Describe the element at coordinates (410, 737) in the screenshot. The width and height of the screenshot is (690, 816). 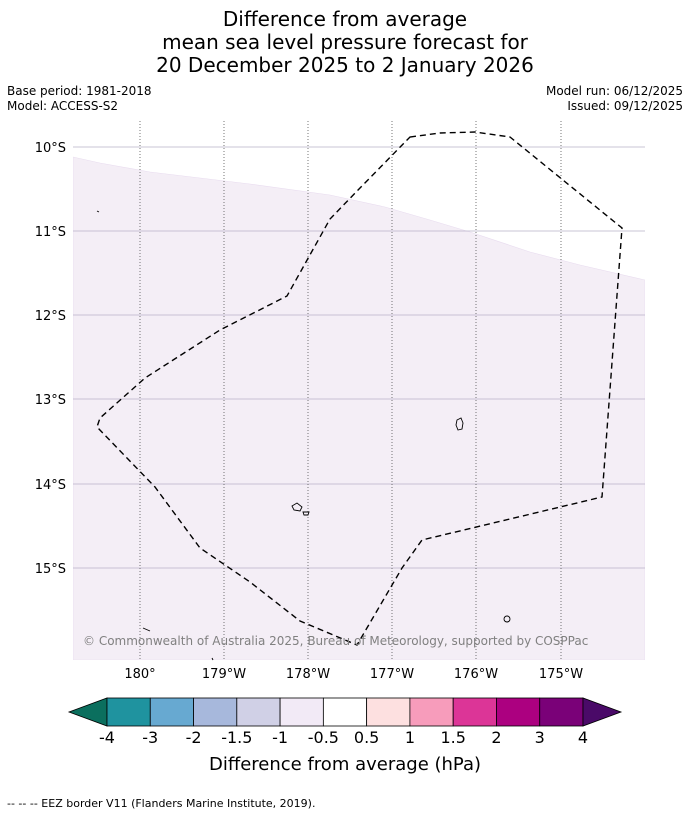
I see `colorbar-tick-label: 1` at that location.